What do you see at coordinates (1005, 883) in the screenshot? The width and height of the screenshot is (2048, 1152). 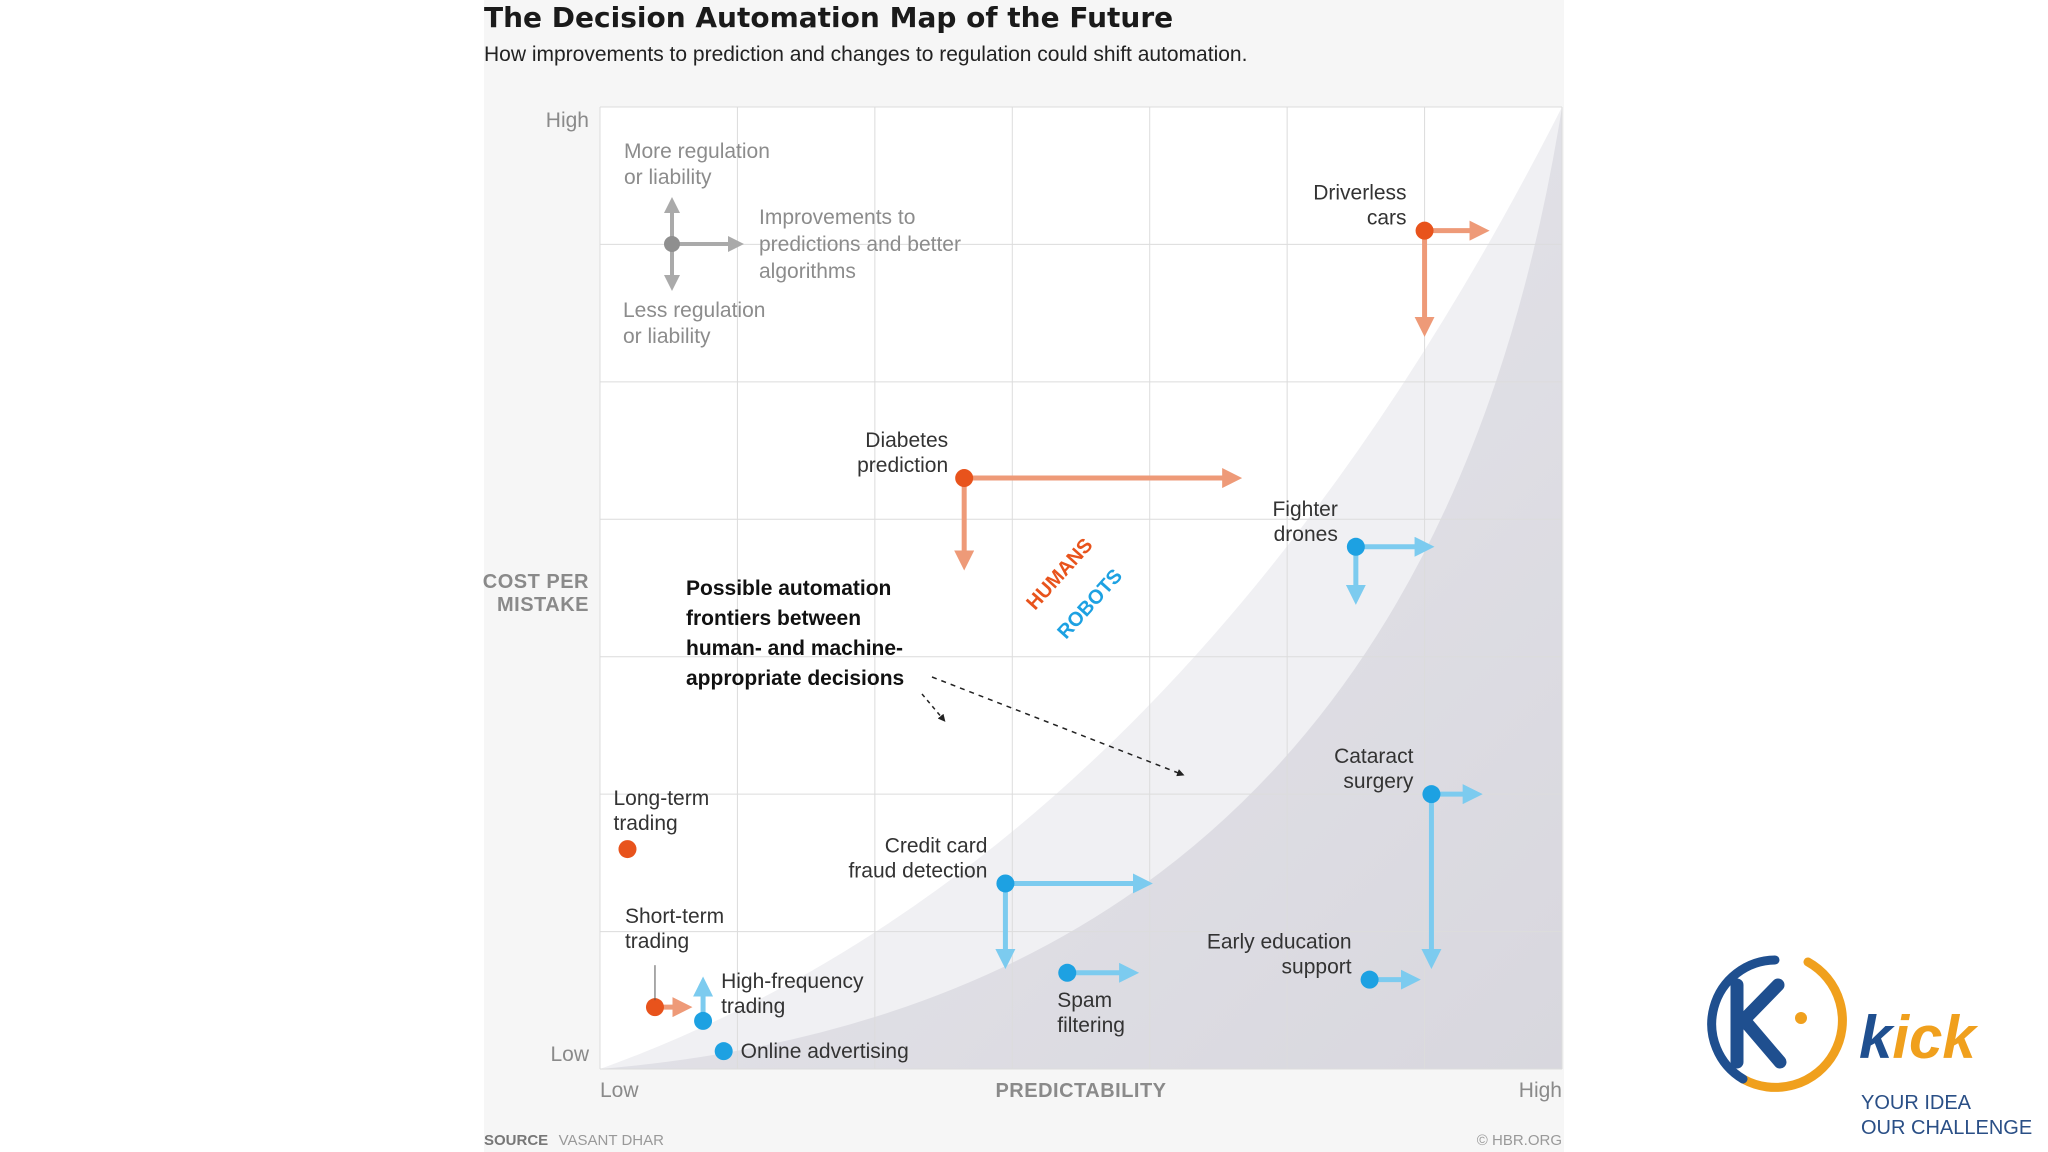 I see `credit-card-fraud-detection-point` at bounding box center [1005, 883].